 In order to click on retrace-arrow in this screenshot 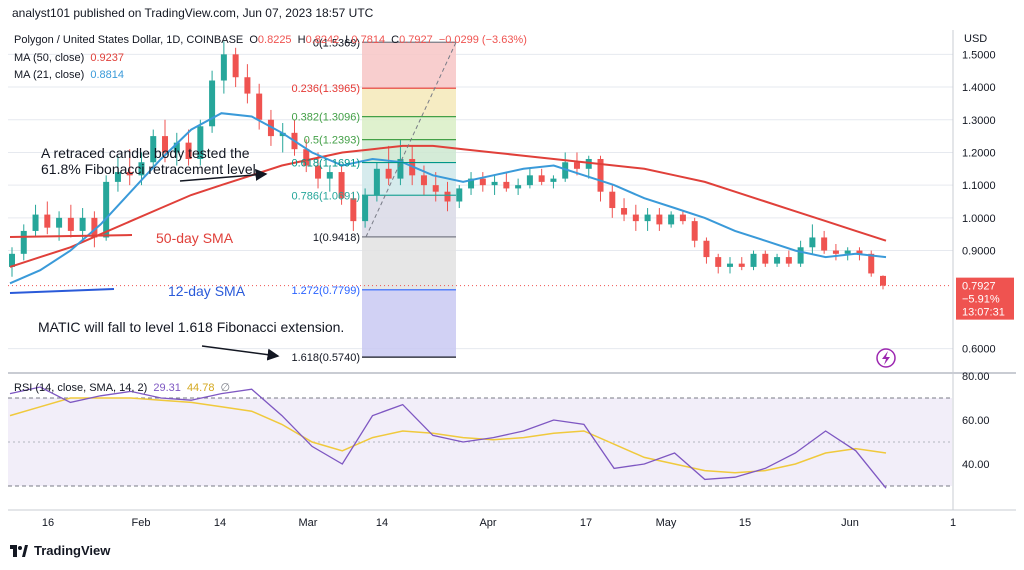, I will do `click(223, 175)`.